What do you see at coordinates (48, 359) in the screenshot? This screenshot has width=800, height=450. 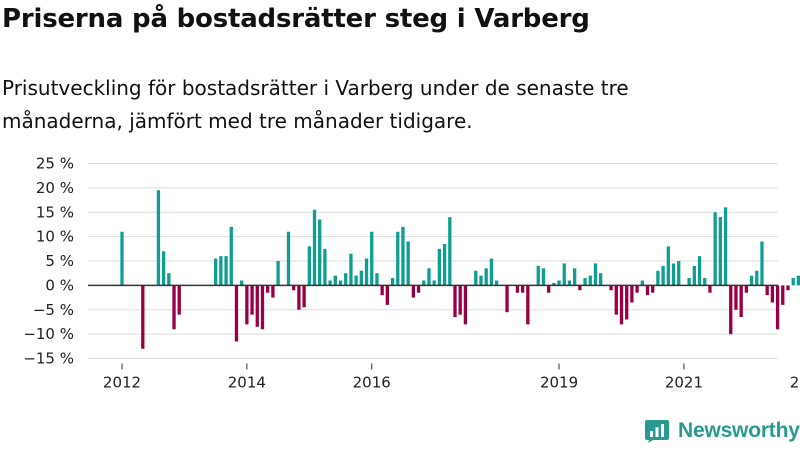 I see `y-tick-label: −15 %` at bounding box center [48, 359].